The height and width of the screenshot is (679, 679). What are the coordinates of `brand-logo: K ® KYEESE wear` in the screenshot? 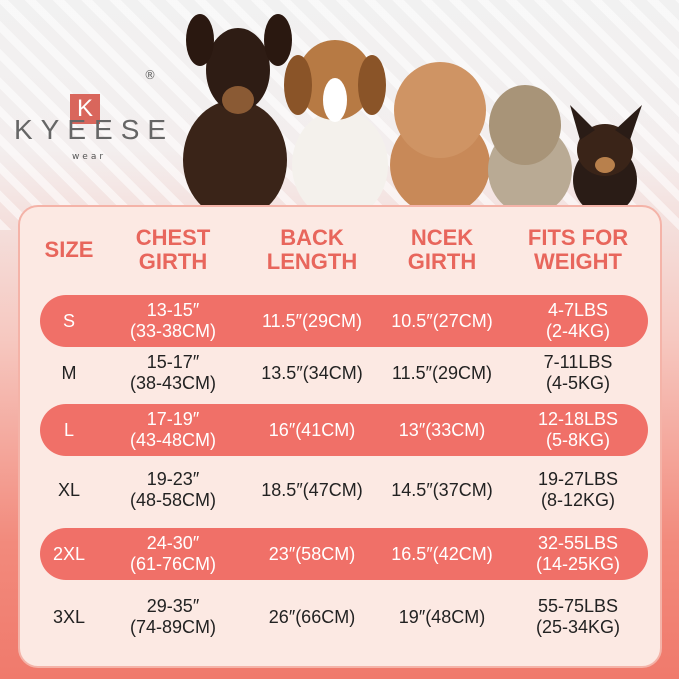 It's located at (94, 114).